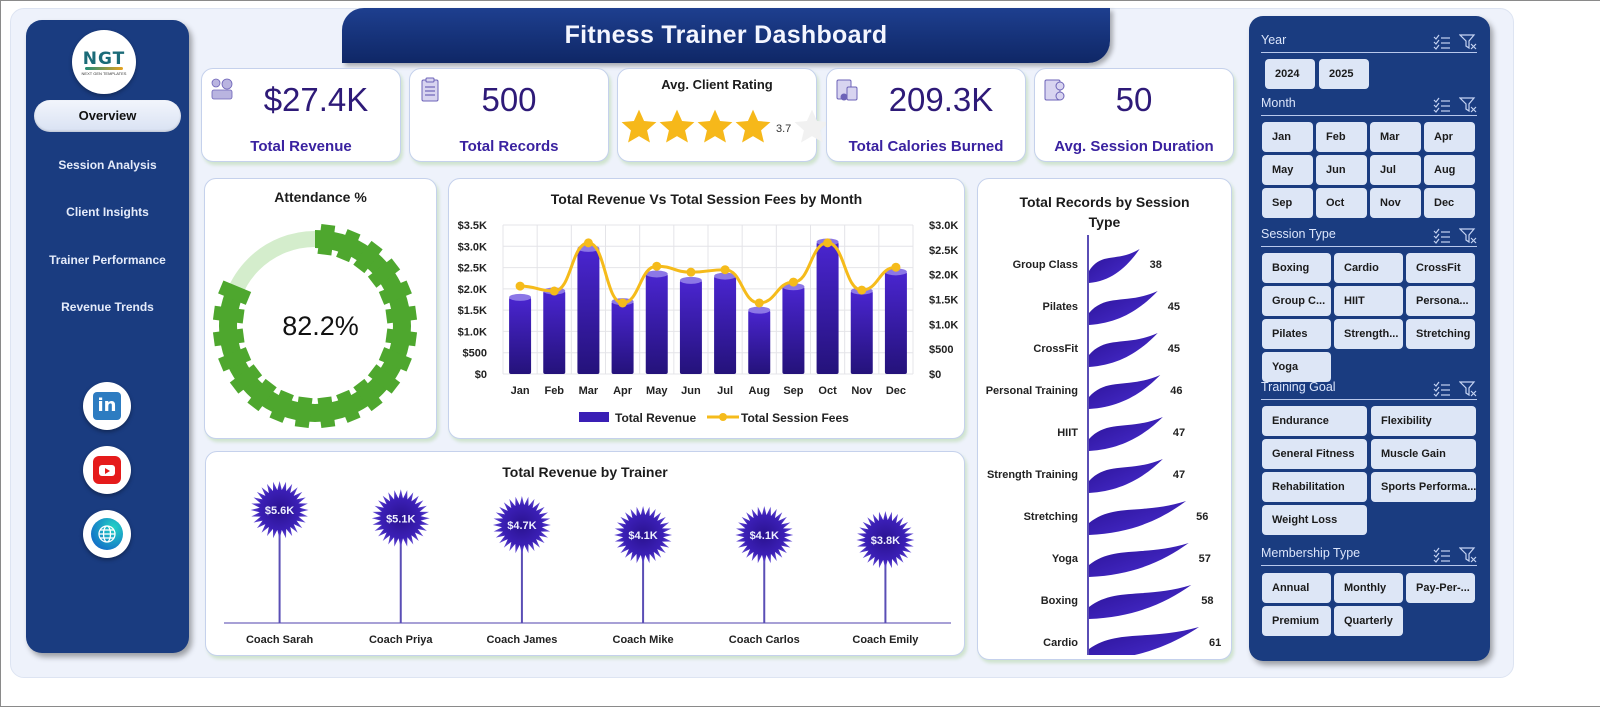 Image resolution: width=1600 pixels, height=707 pixels. I want to click on filter-chip-session-type: CrossFit, so click(1440, 268).